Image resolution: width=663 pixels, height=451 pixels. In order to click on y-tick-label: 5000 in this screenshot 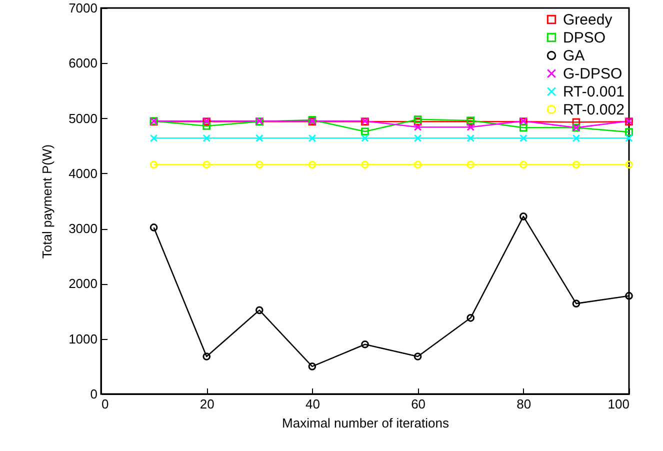, I will do `click(83, 118)`.